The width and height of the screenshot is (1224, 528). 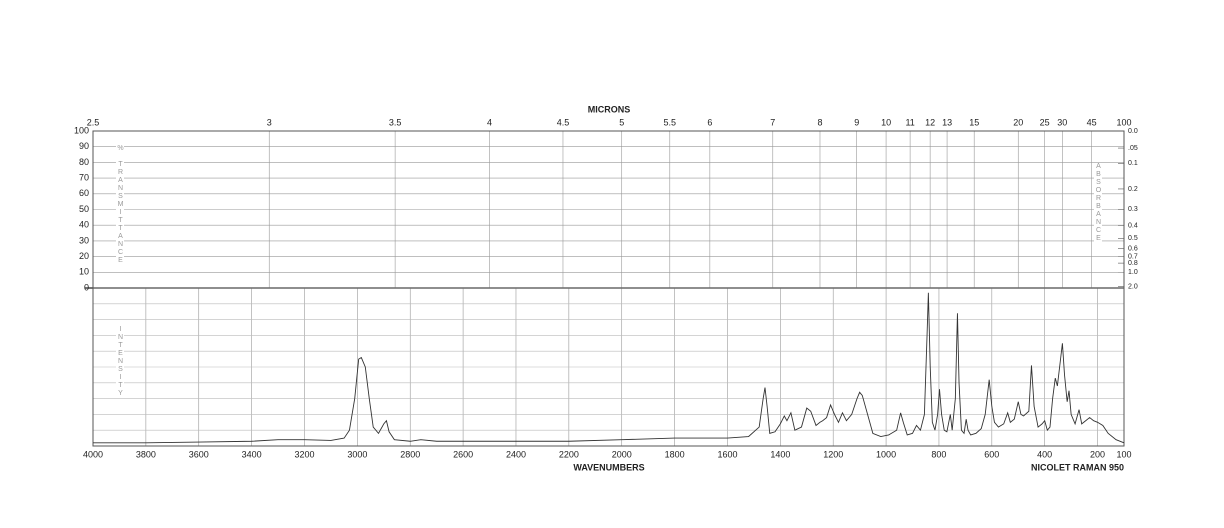 What do you see at coordinates (1133, 272) in the screenshot?
I see `y2-tick-label: 1.0` at bounding box center [1133, 272].